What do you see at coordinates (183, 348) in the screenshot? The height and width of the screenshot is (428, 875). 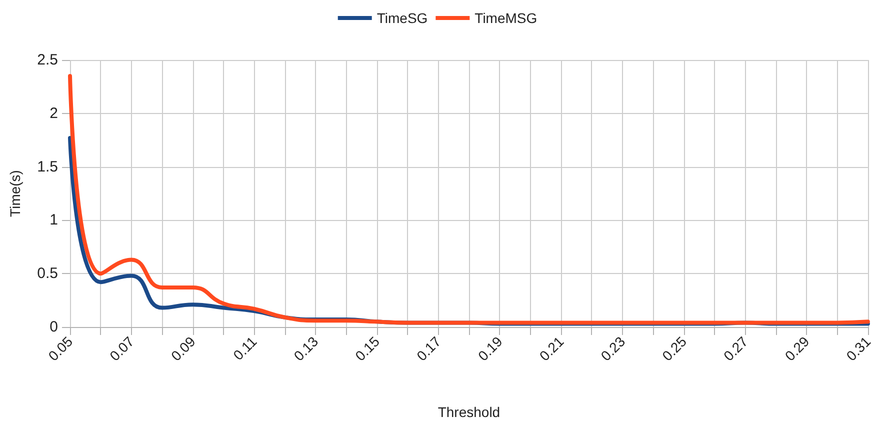 I see `x-tick-label: 0.09` at bounding box center [183, 348].